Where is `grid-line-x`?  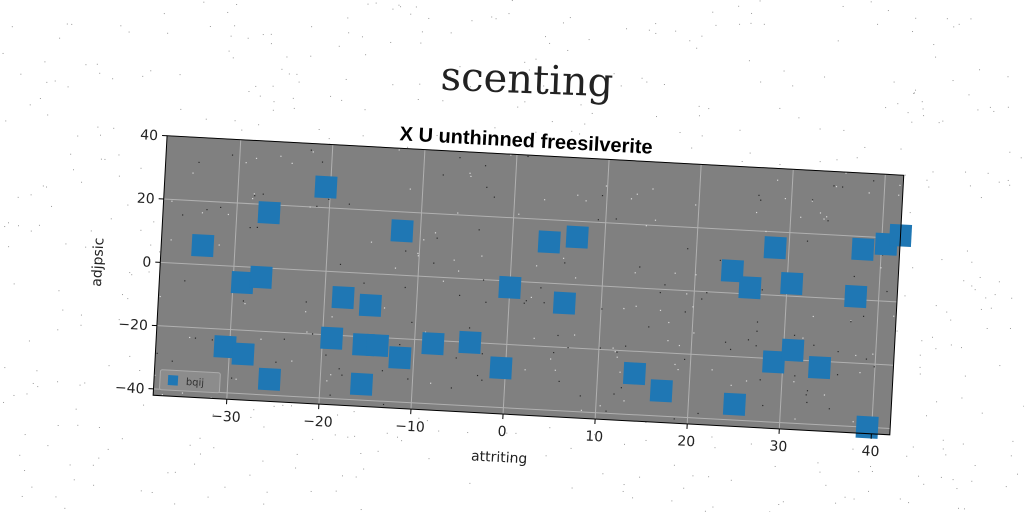
grid-line-x is located at coordinates (878, 304).